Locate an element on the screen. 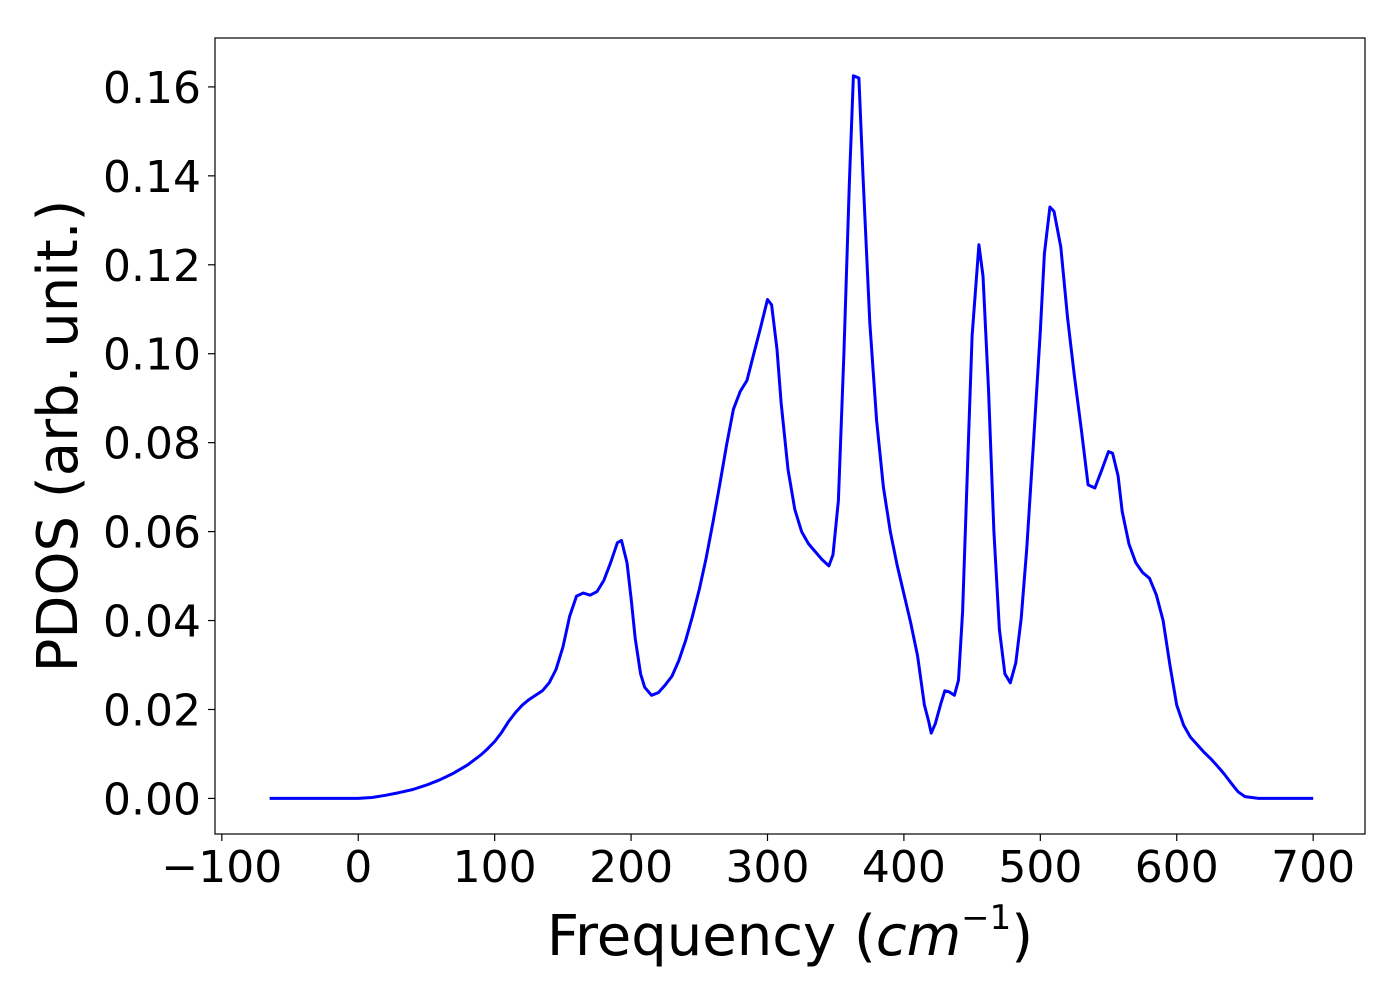 The image size is (1400, 1000). x-tick-label: 500 is located at coordinates (1040, 867).